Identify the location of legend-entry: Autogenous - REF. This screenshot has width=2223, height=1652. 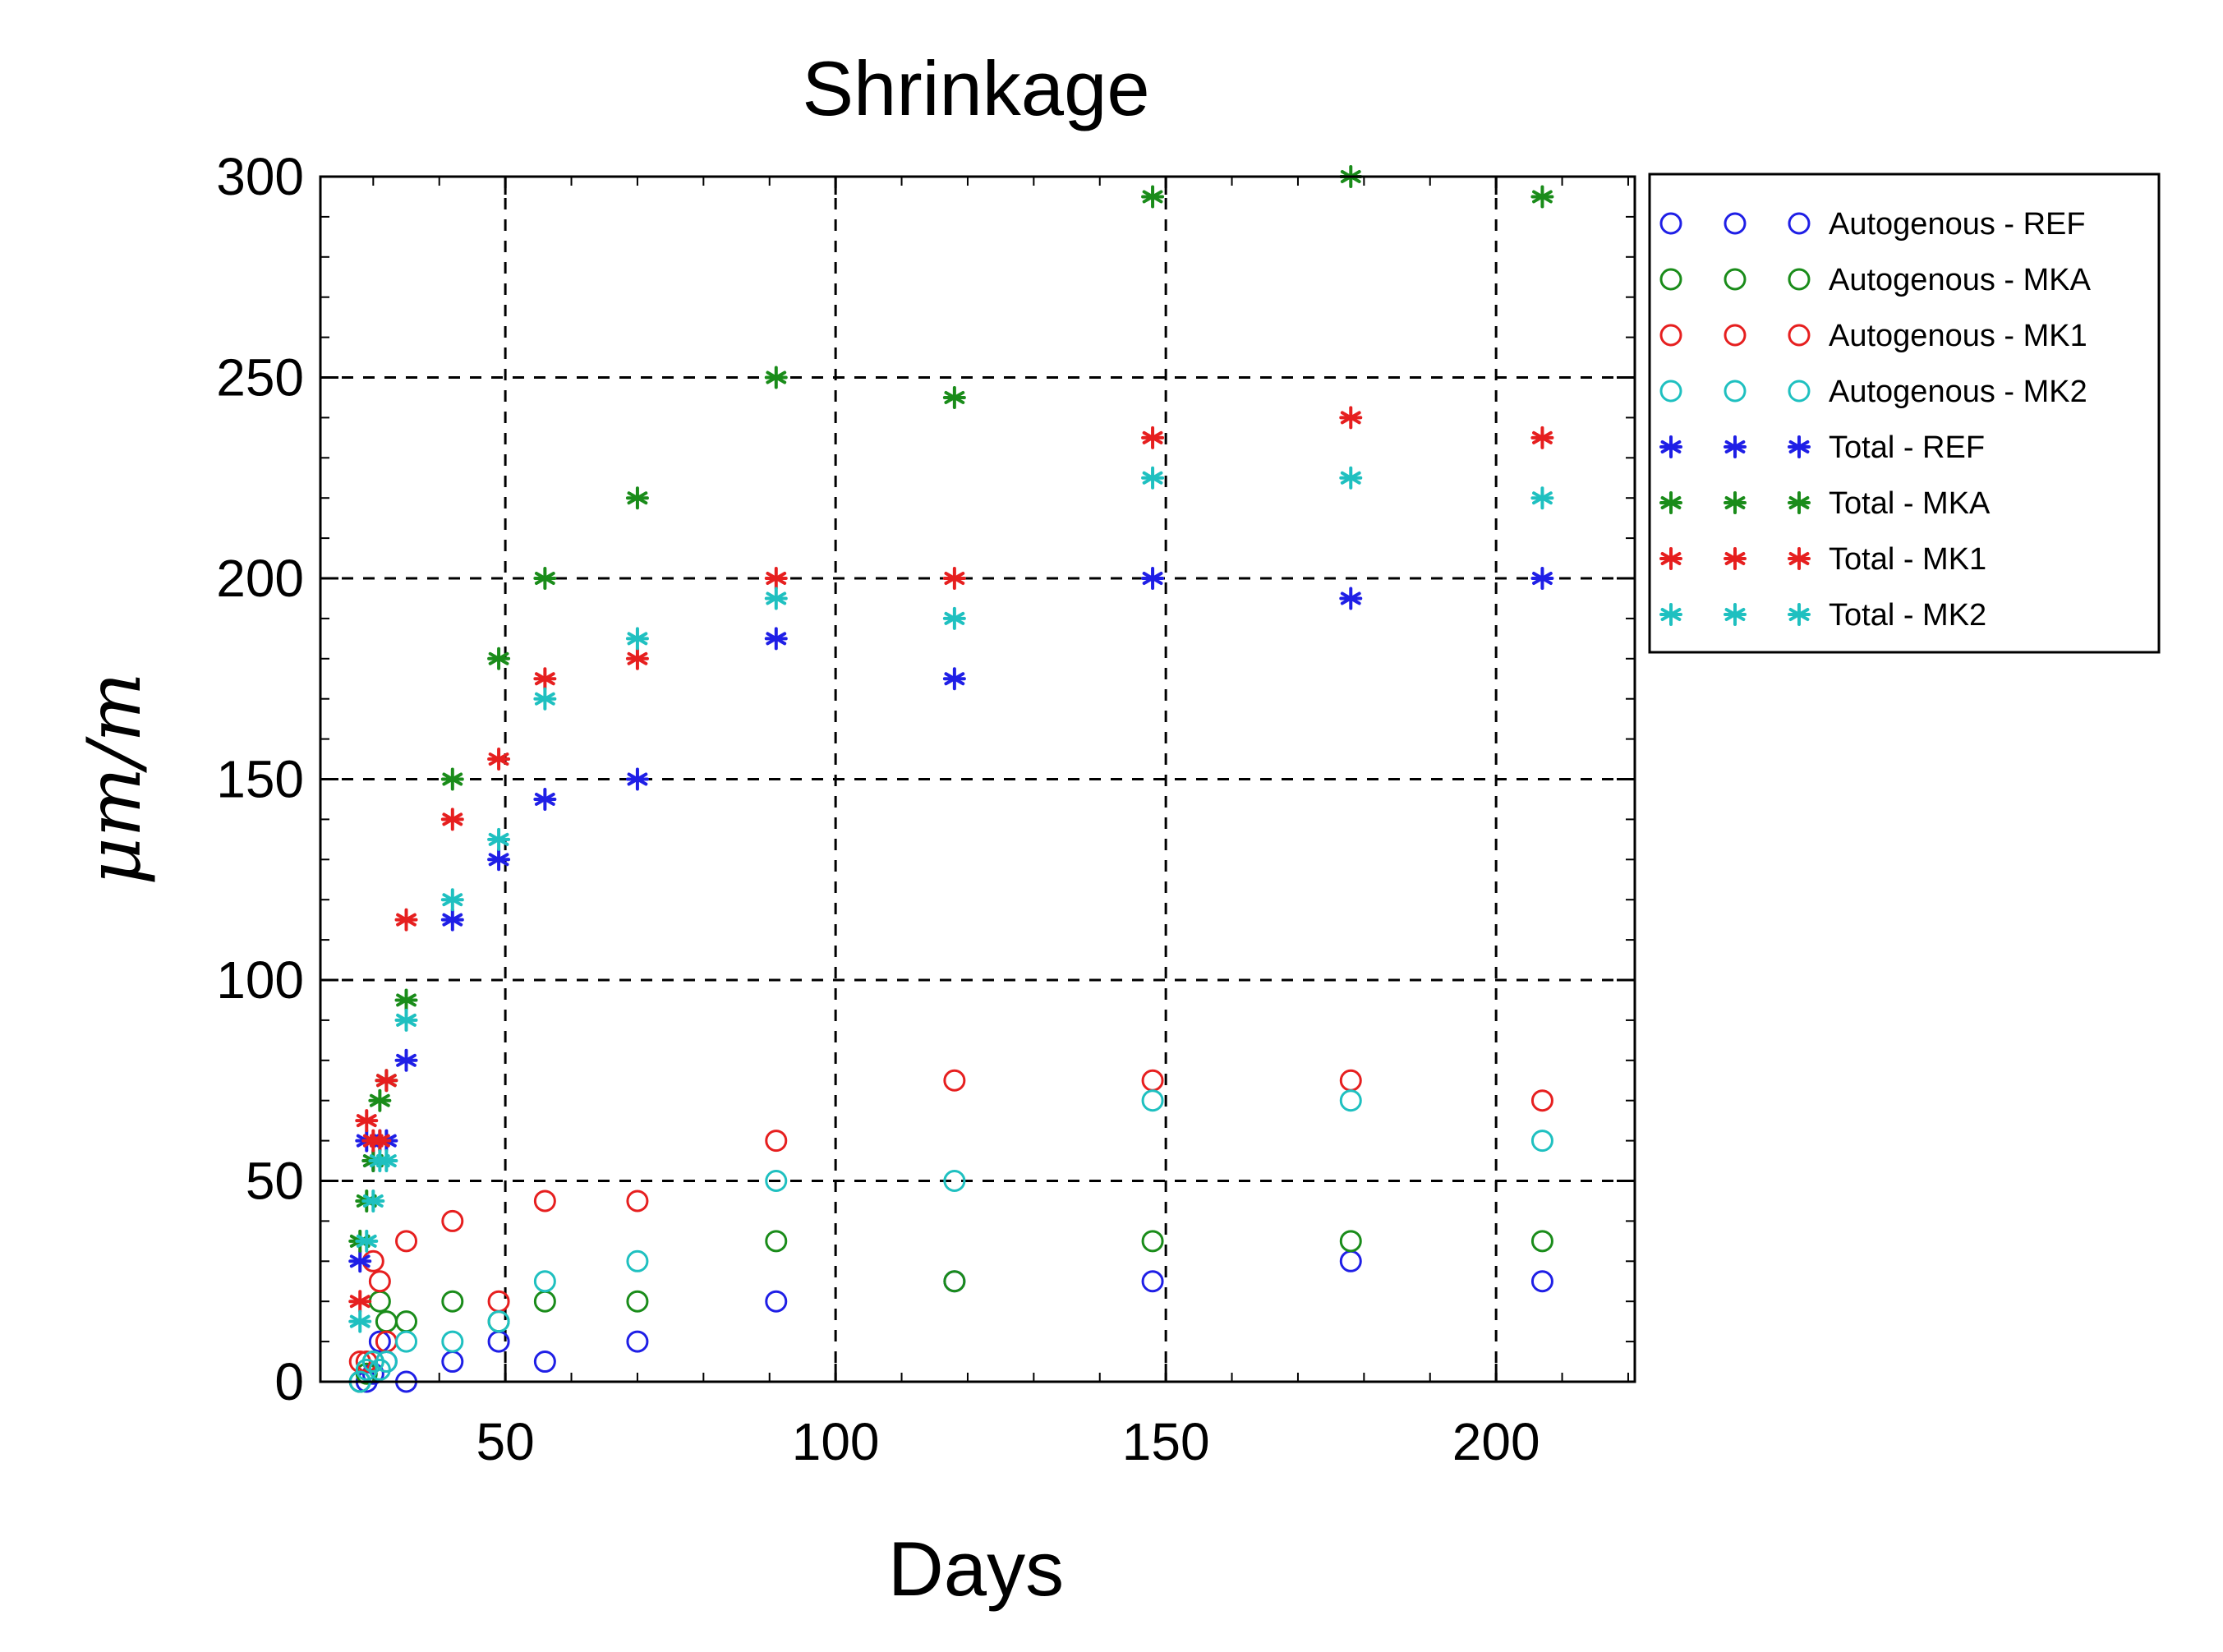
(1872, 224).